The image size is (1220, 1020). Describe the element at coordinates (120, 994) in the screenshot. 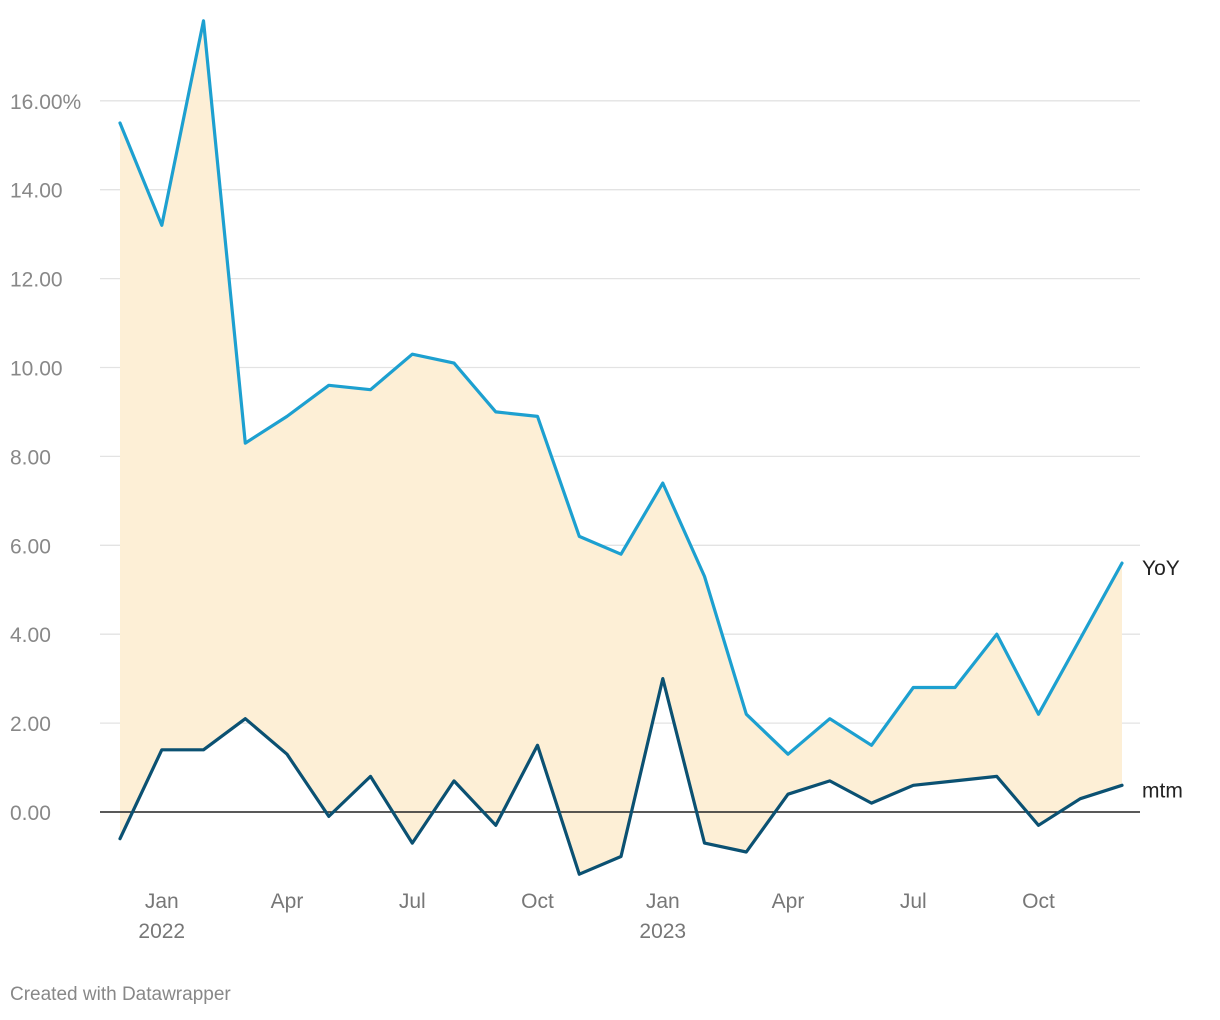

I see `credit-text: Created with Datawrapper` at that location.